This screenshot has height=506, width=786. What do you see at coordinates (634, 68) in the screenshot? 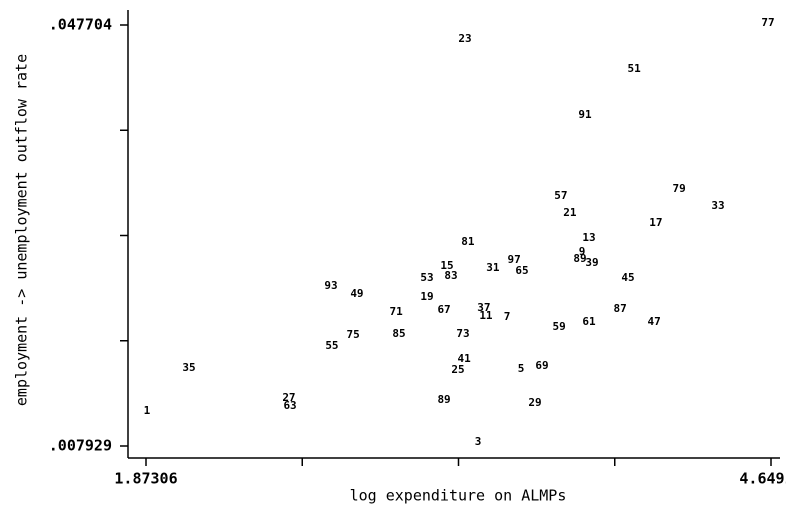
I see `point-label: 51` at bounding box center [634, 68].